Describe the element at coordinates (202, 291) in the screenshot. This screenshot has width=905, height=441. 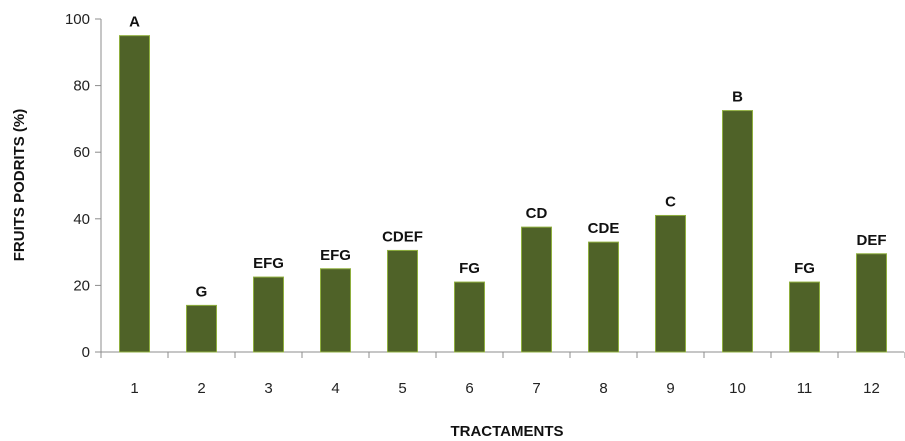
I see `bar-annotation: G` at that location.